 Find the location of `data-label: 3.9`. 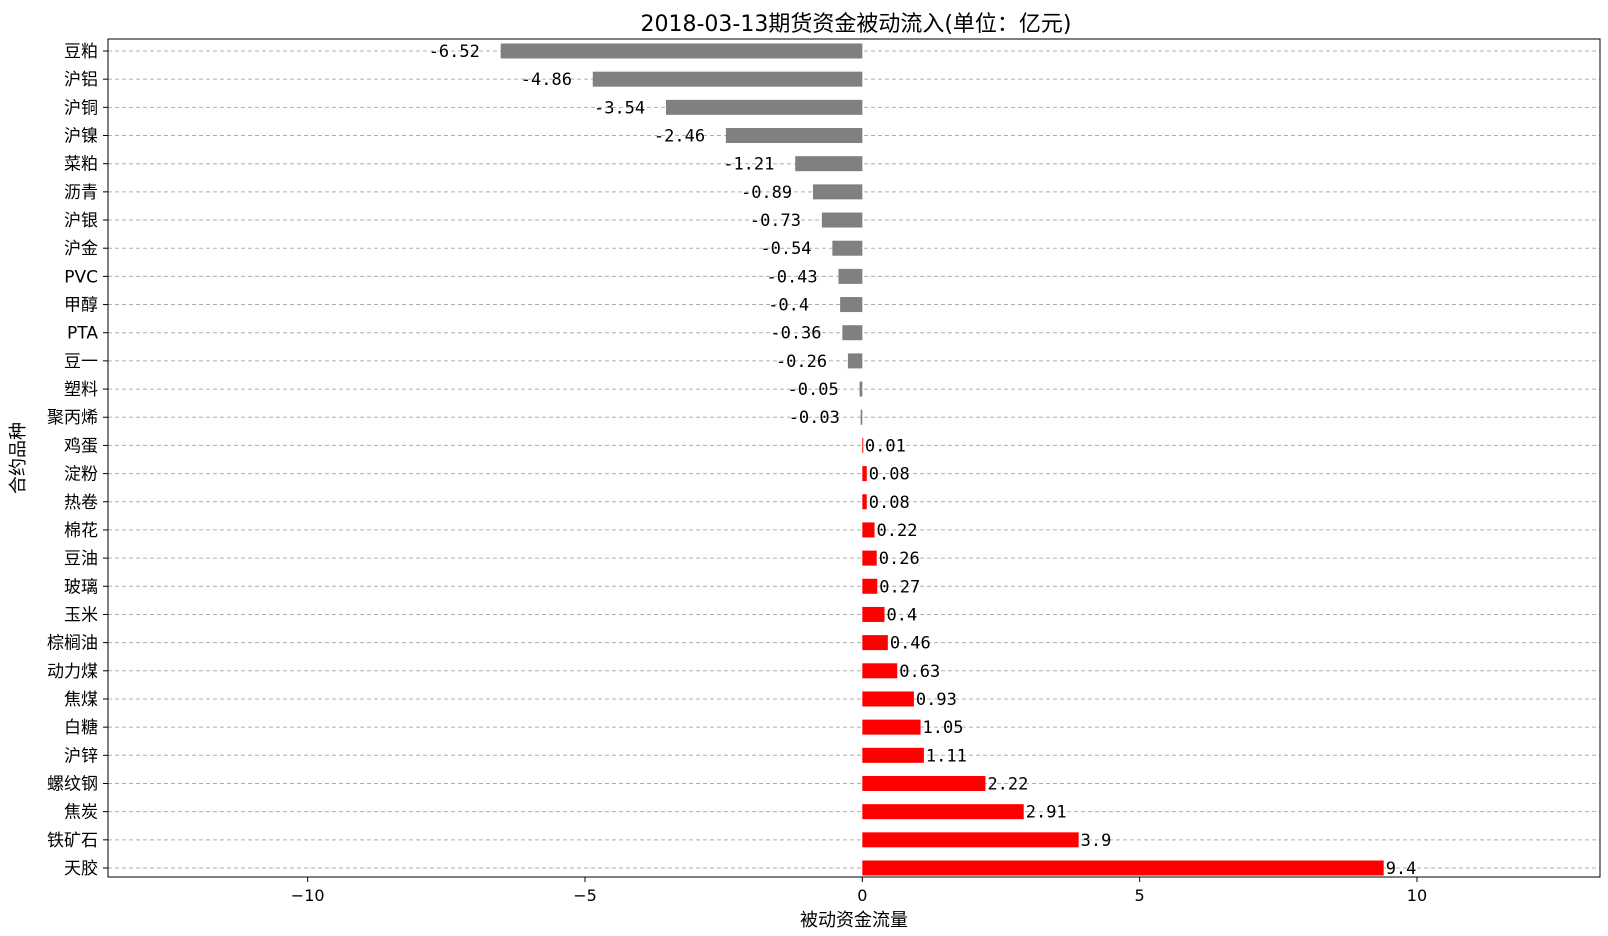

data-label: 3.9 is located at coordinates (1096, 841).